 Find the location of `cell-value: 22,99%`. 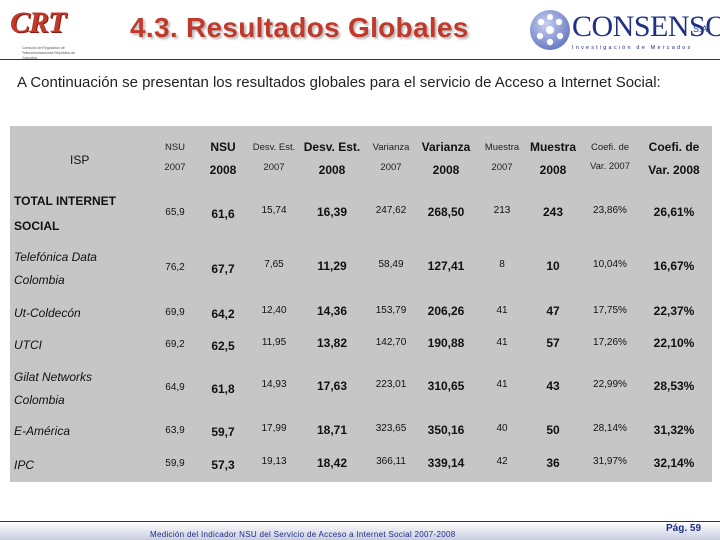

cell-value: 22,99% is located at coordinates (610, 384).